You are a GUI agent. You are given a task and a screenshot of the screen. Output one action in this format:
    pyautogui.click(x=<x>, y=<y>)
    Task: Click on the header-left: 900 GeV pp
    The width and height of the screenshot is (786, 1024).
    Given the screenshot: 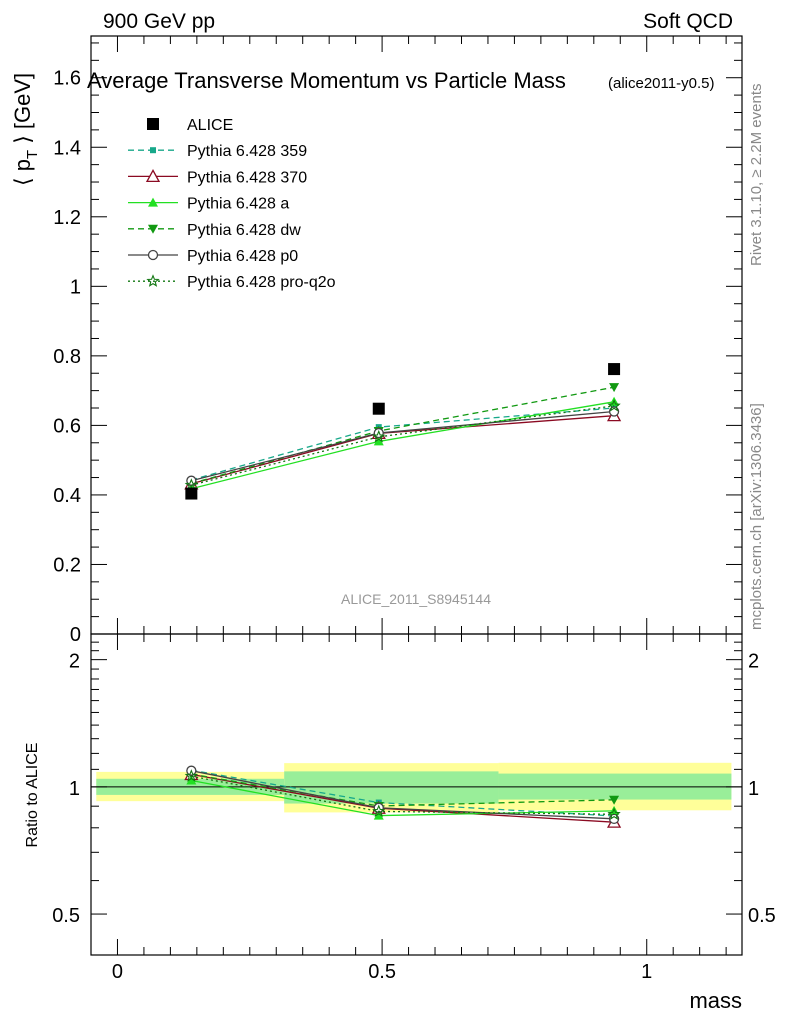 What is the action you would take?
    pyautogui.click(x=159, y=21)
    